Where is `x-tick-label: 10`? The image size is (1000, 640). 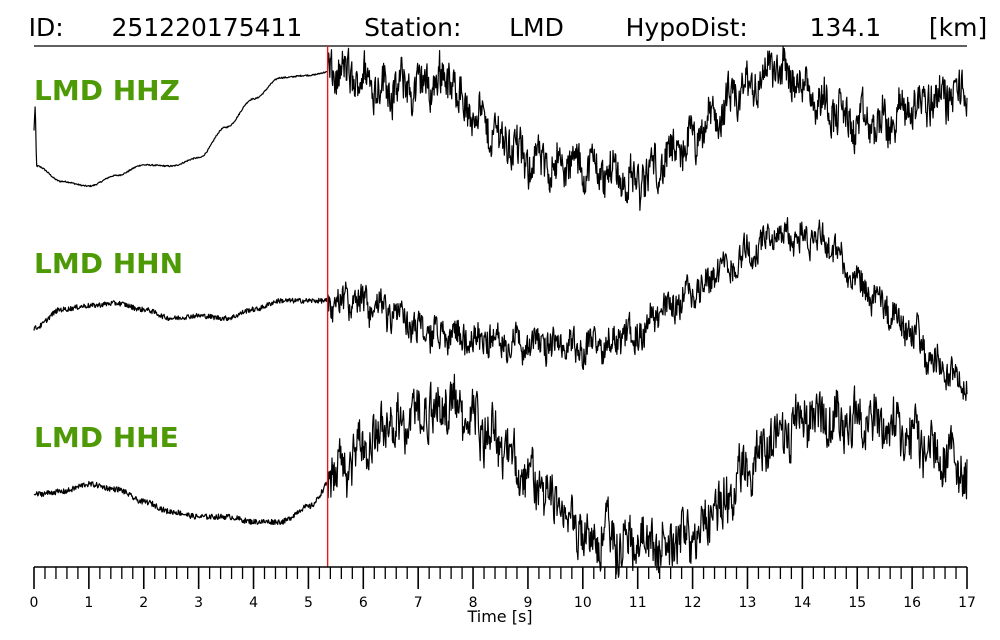
x-tick-label: 10 is located at coordinates (583, 603).